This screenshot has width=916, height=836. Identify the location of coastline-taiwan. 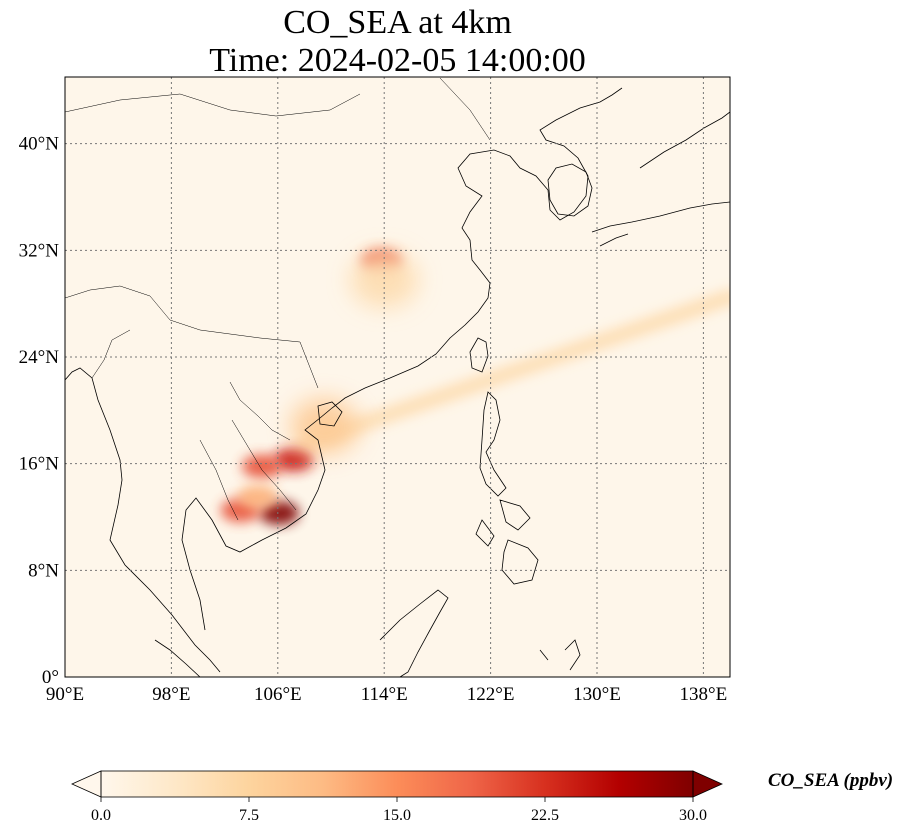
(479, 355).